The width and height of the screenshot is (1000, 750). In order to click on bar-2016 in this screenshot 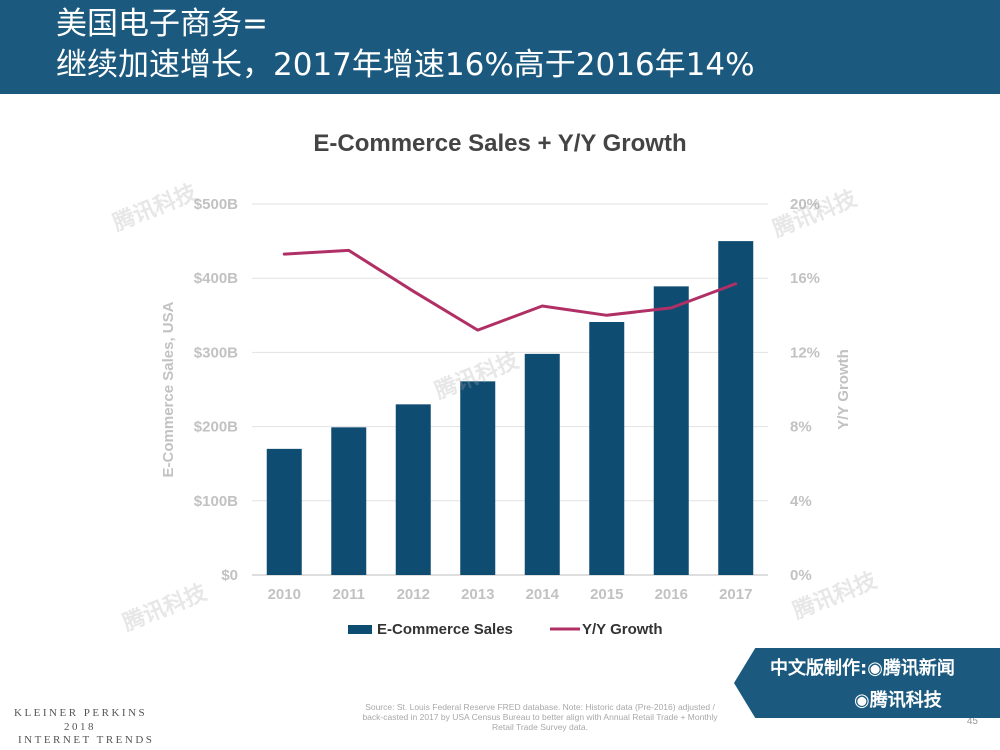, I will do `click(671, 430)`.